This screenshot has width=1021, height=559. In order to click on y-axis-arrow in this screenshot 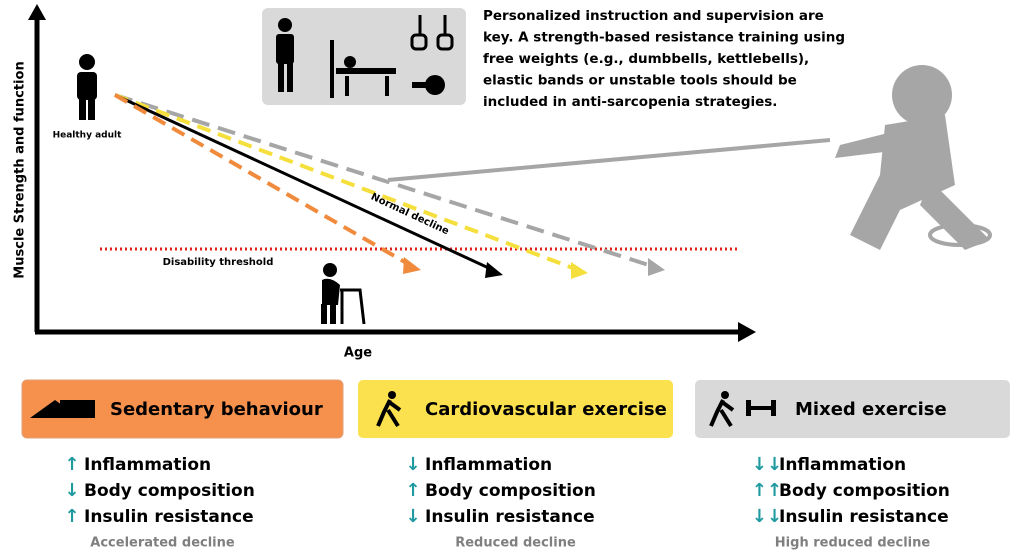, I will do `click(37, 12)`.